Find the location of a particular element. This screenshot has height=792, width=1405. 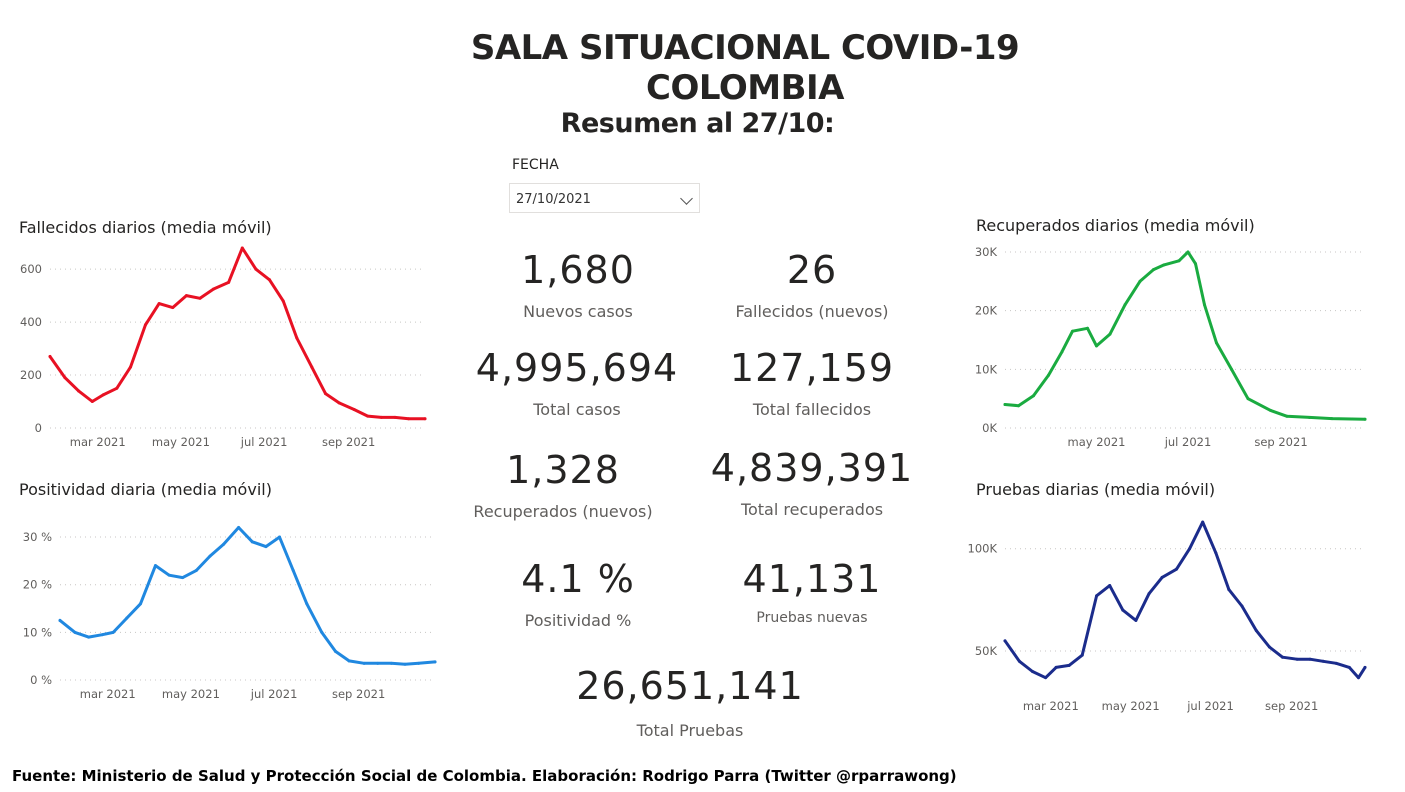

tests-chart: 50K 100K mar 2021 may 2021 jul 2021 sep 2021 is located at coordinates (1180, 615).